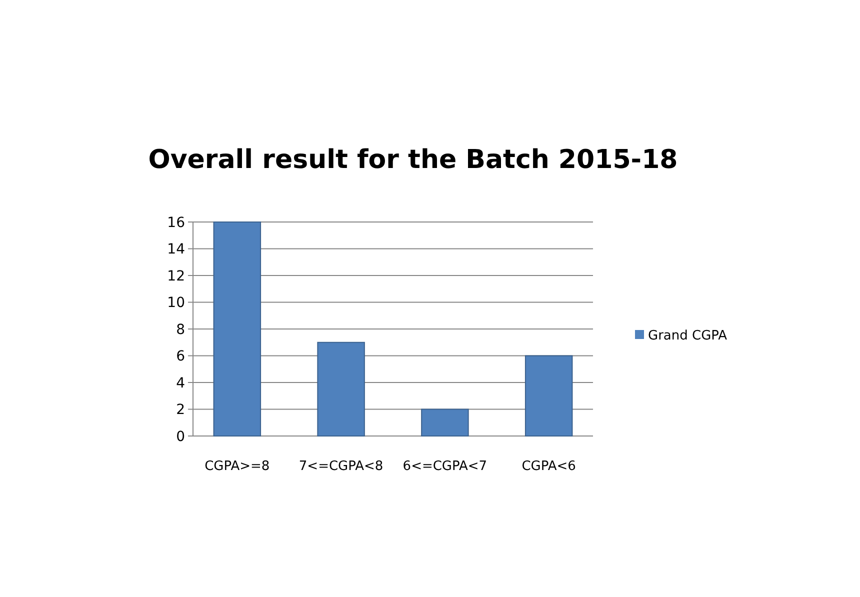 The width and height of the screenshot is (860, 597). I want to click on y-tick-label: 8, so click(180, 330).